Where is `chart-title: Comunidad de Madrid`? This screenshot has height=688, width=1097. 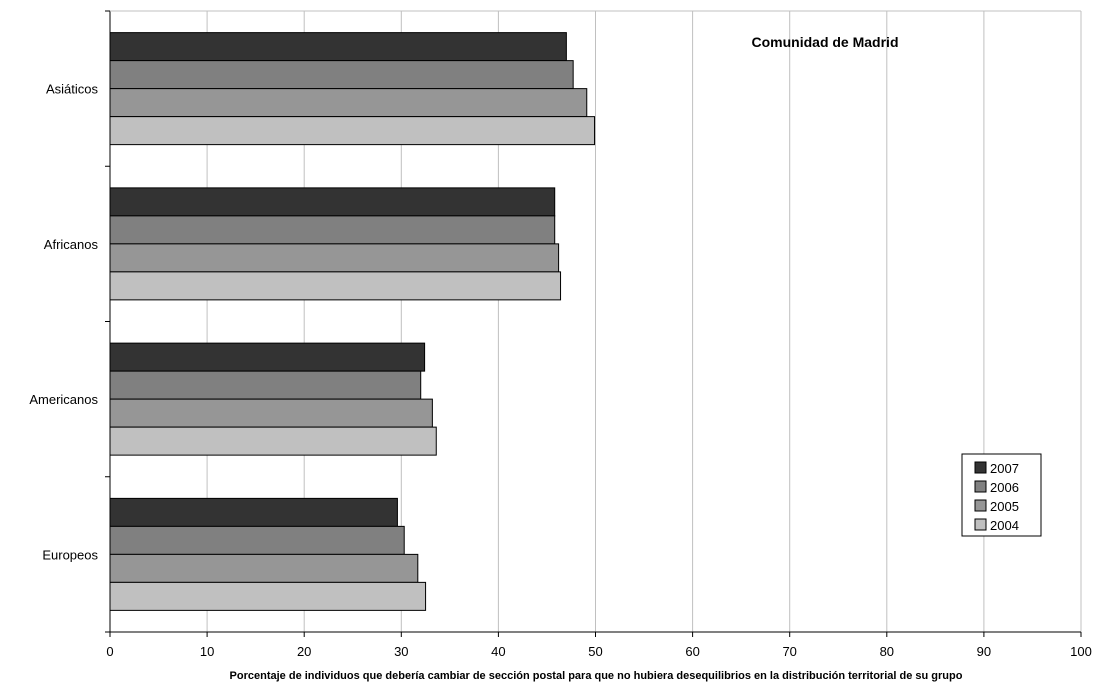 chart-title: Comunidad de Madrid is located at coordinates (825, 42).